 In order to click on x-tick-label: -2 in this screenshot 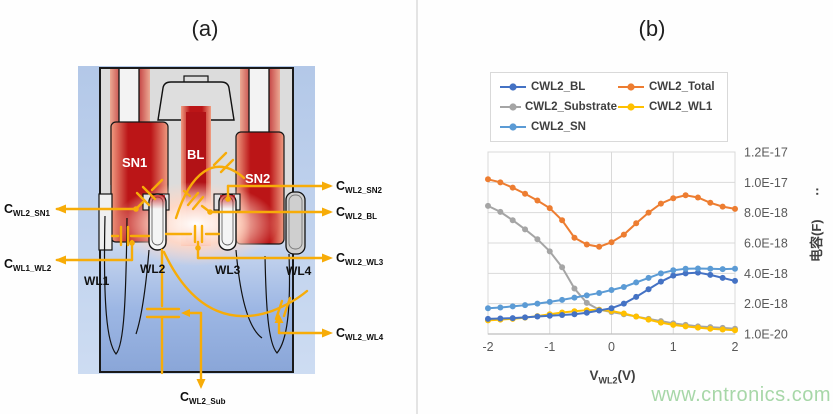, I will do `click(487, 347)`.